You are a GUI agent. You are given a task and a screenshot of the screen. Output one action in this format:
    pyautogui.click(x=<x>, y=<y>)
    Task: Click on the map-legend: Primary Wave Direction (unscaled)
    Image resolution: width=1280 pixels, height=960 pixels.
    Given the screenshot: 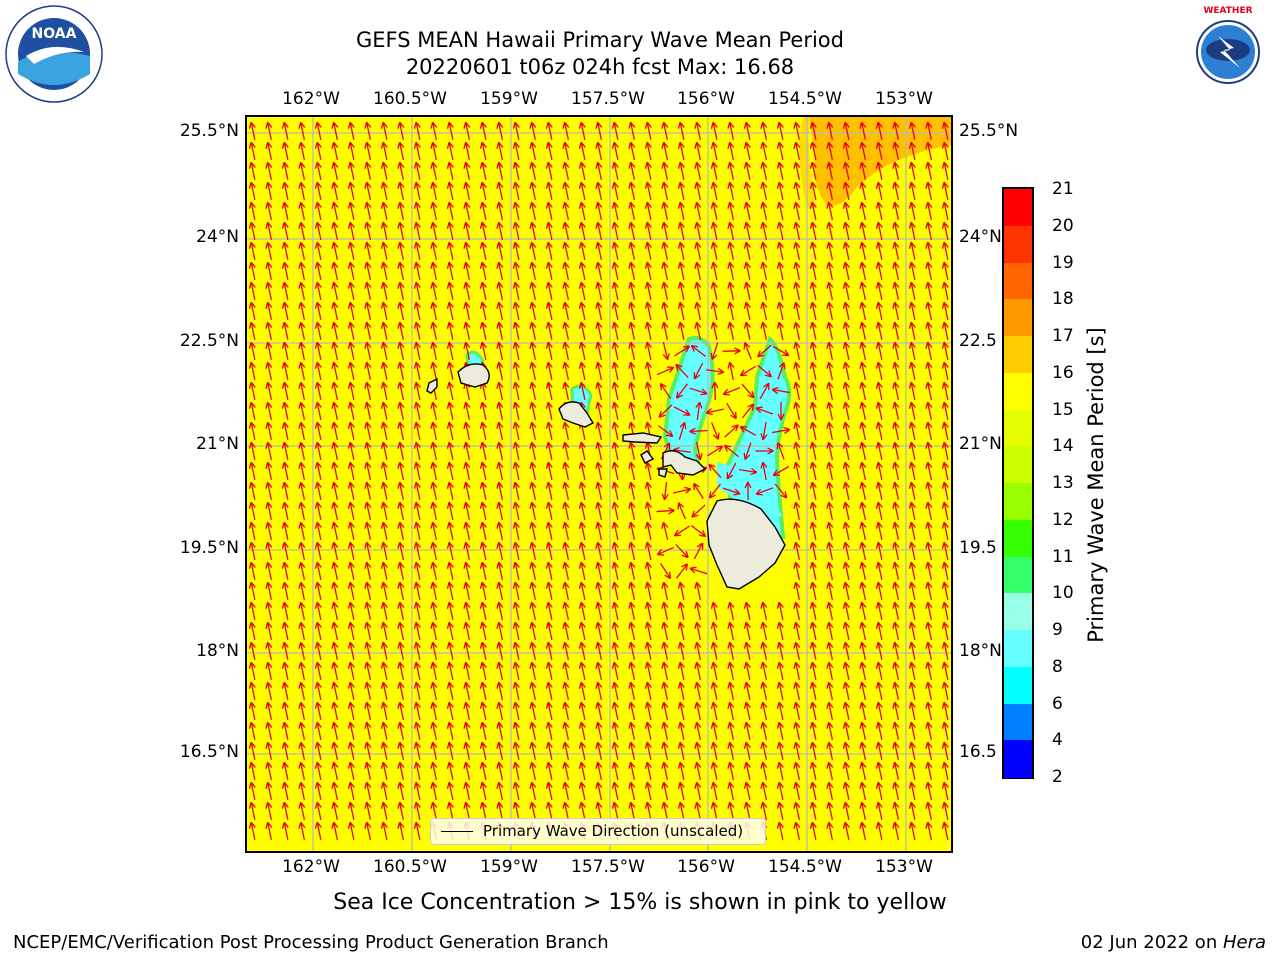 What is the action you would take?
    pyautogui.click(x=598, y=831)
    